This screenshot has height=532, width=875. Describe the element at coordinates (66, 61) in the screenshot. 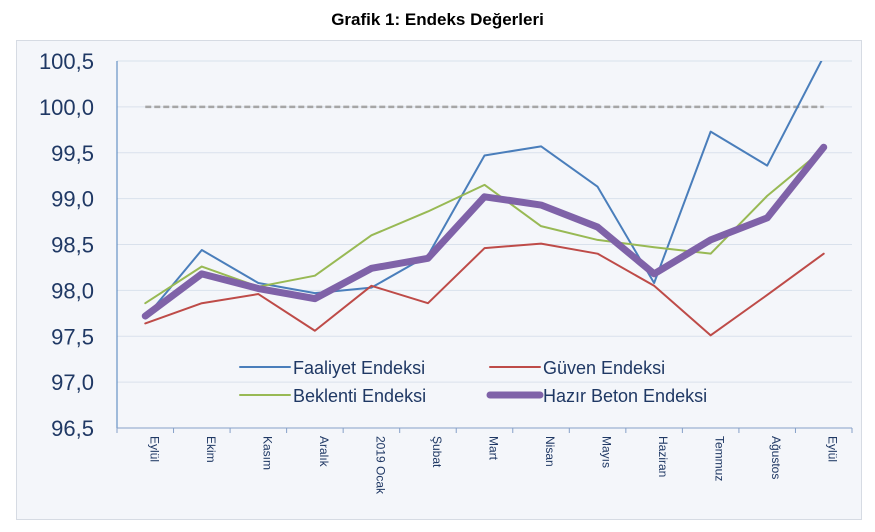

I see `y-tick-label: 100,5` at that location.